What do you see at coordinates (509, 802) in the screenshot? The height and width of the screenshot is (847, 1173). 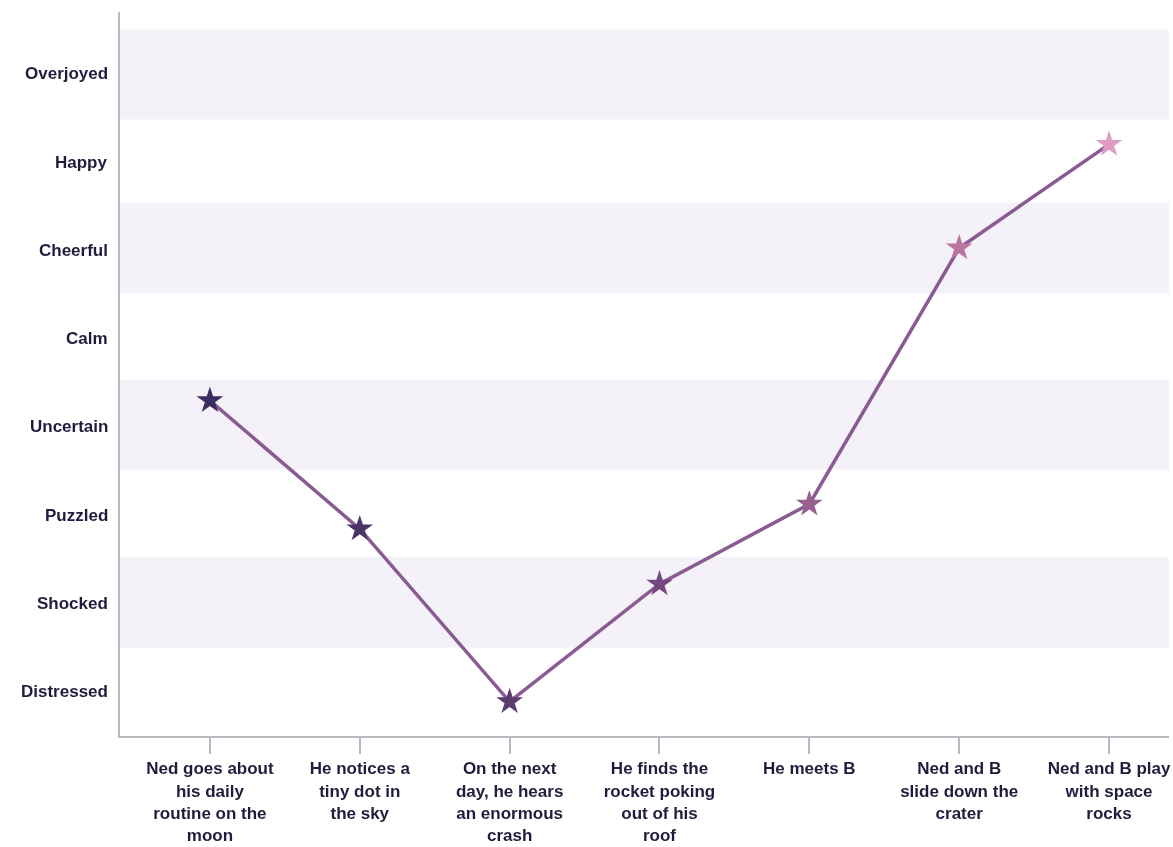 I see `x-tick-label: On the next day, he hears an enormous crash` at bounding box center [509, 802].